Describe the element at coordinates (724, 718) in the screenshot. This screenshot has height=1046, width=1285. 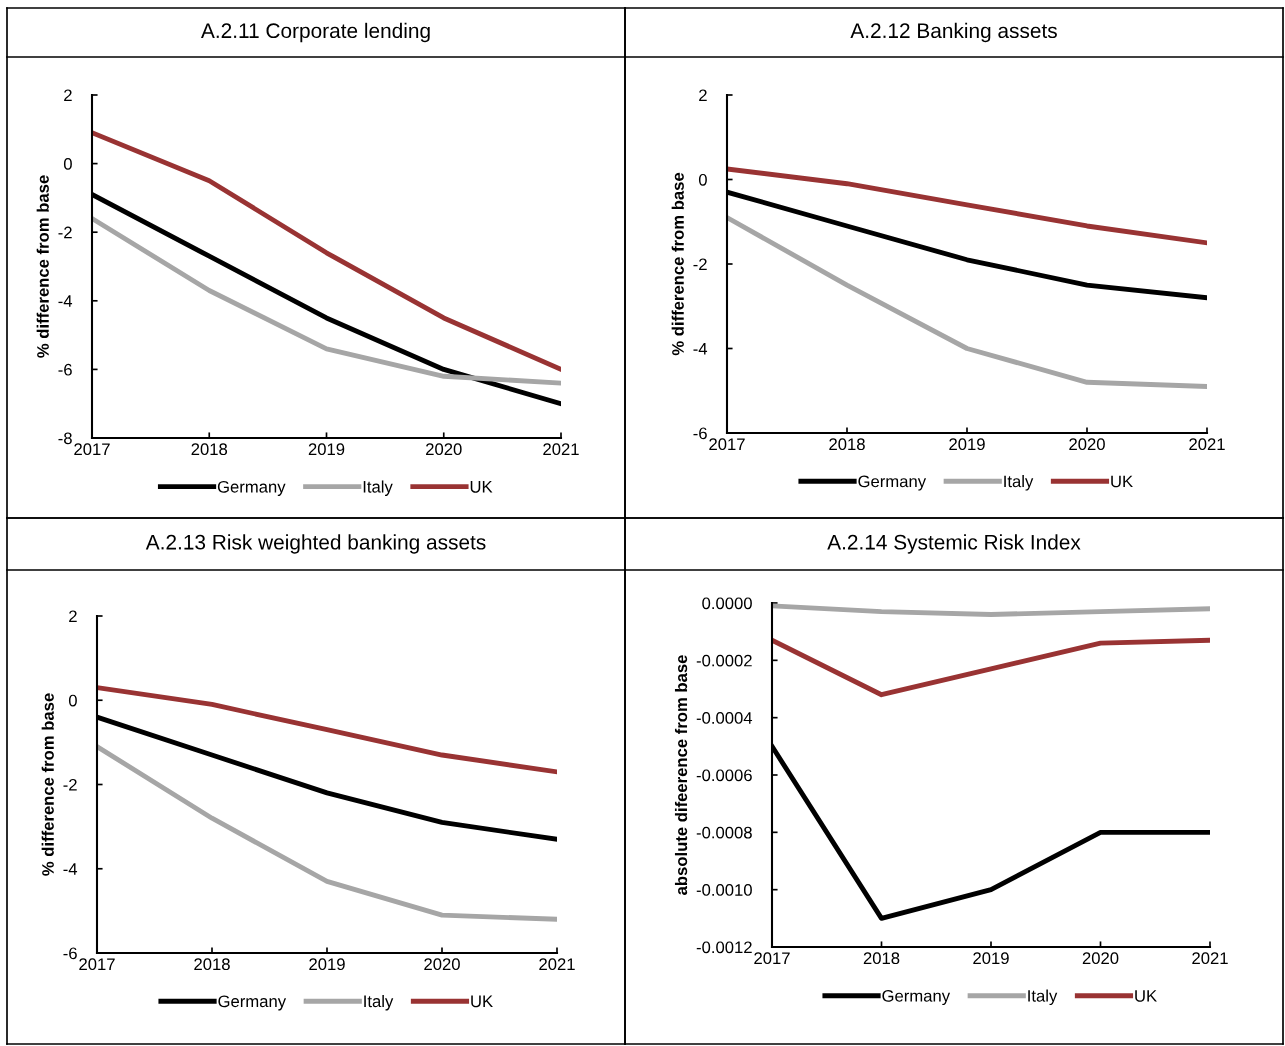
I see `y-tick-label: -0.0004` at that location.